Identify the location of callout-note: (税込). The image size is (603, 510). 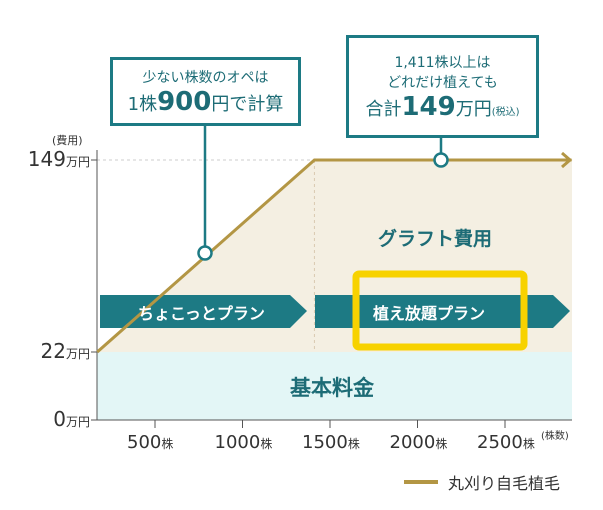
(505, 112).